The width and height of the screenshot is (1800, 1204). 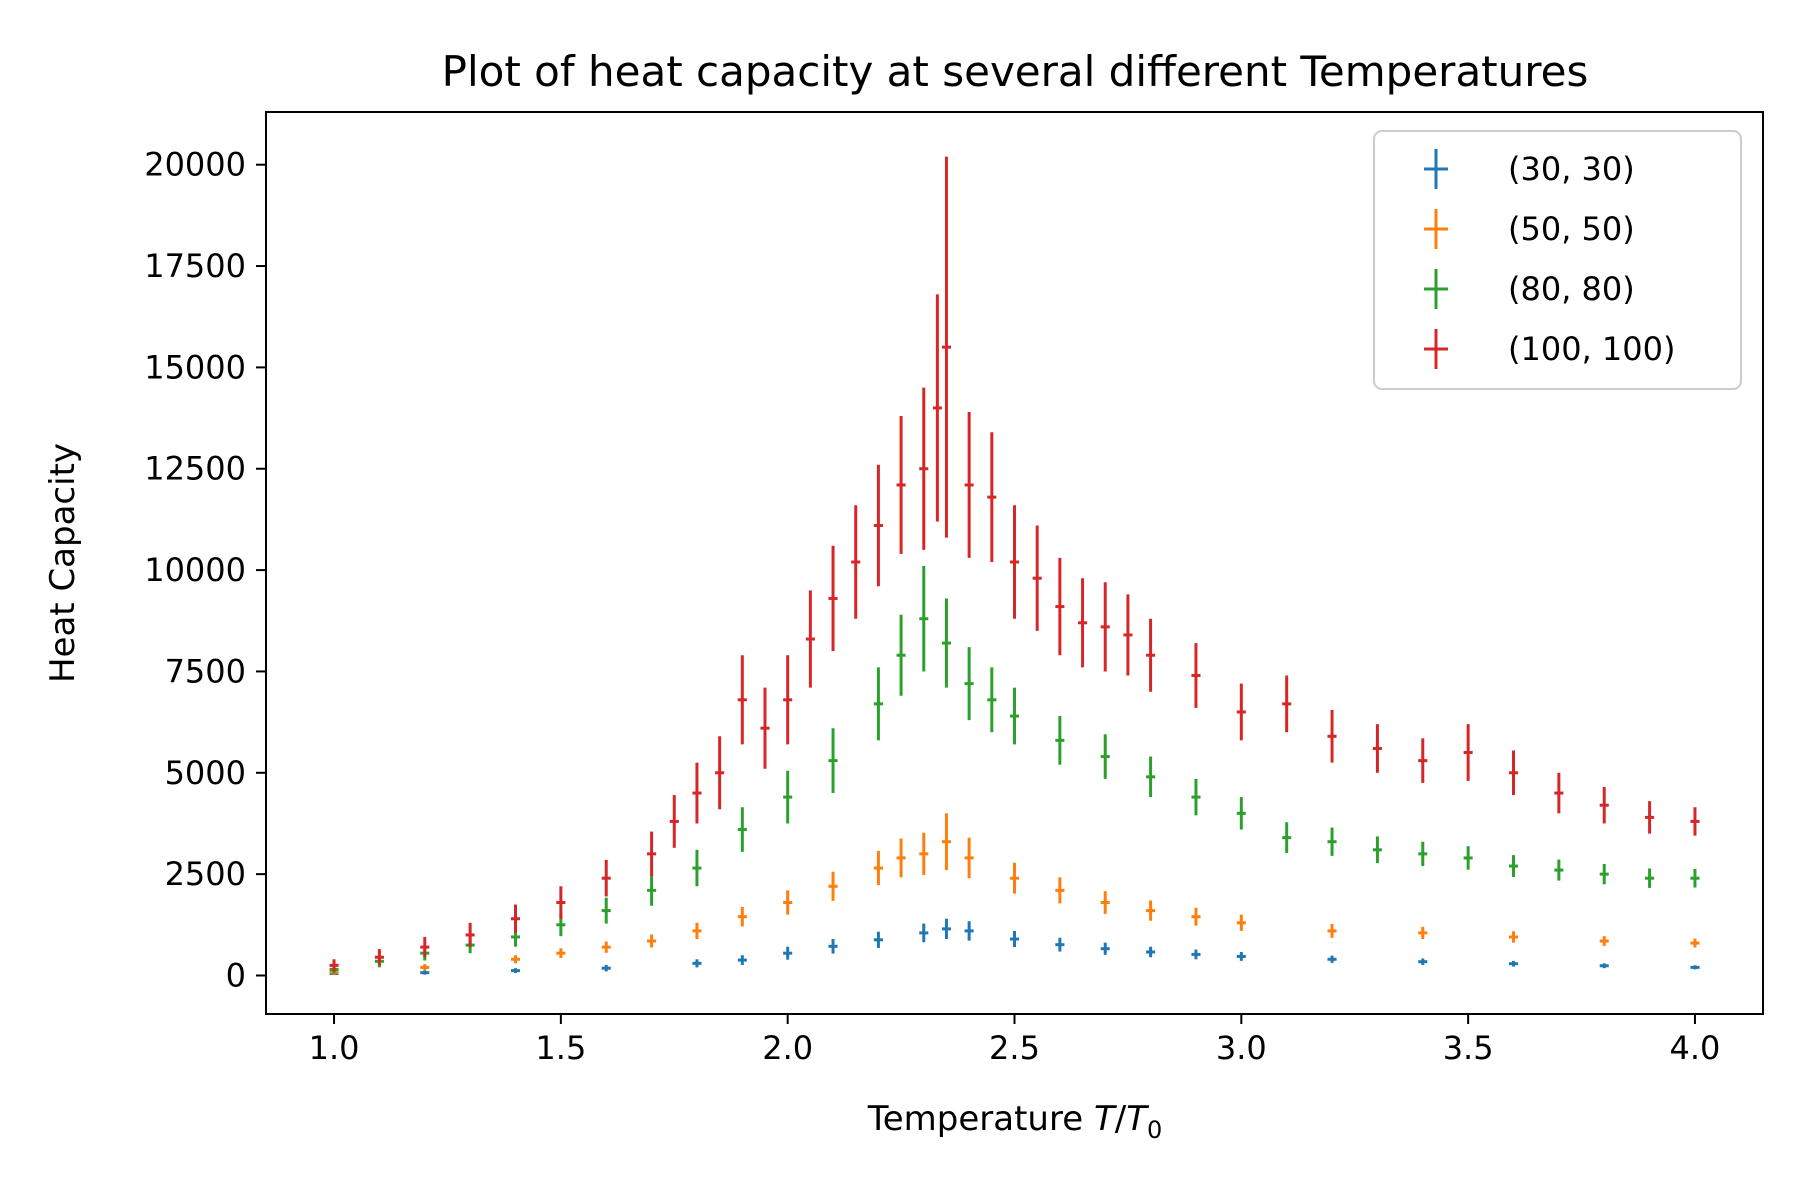 What do you see at coordinates (1121, 1119) in the screenshot?
I see `x-label-slash: /` at bounding box center [1121, 1119].